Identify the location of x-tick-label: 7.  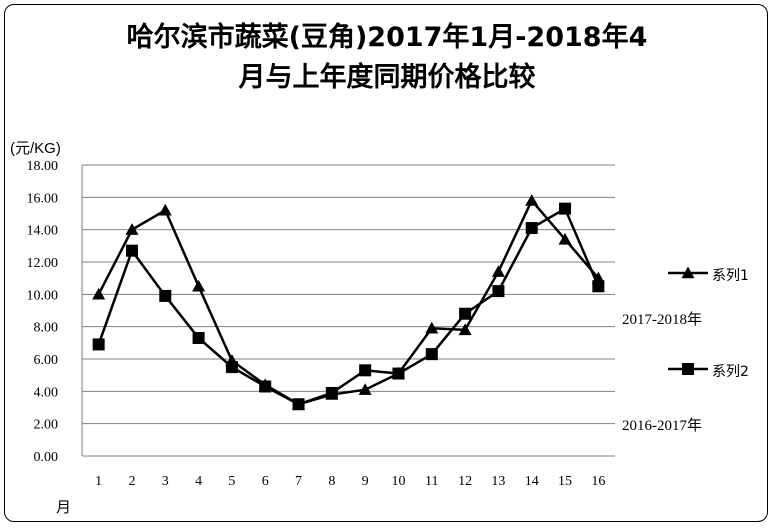
(298, 481).